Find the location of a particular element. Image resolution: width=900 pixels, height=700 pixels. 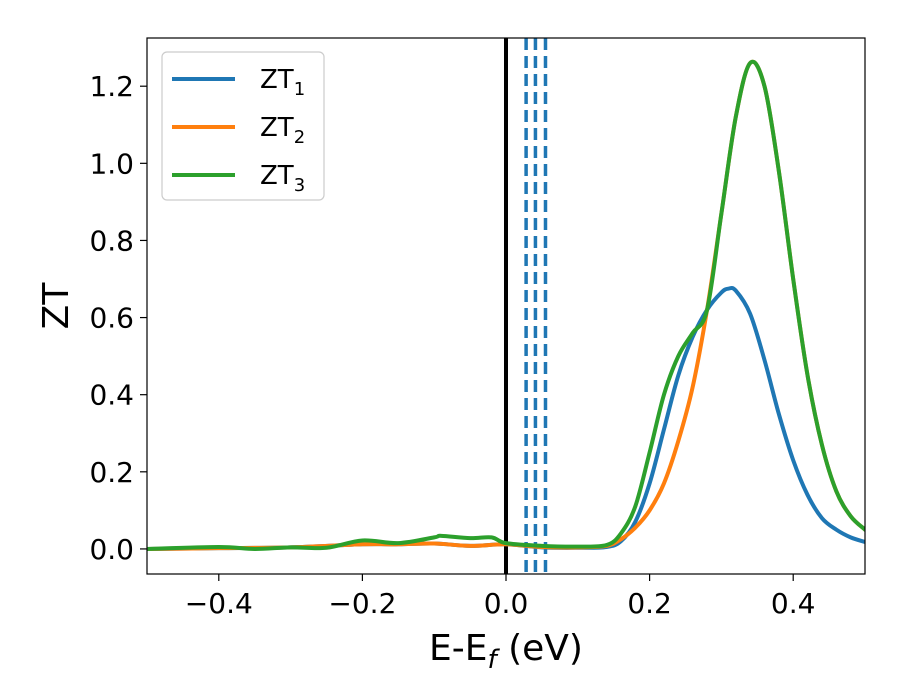

y-tick-label: 0.8 is located at coordinates (111, 240).